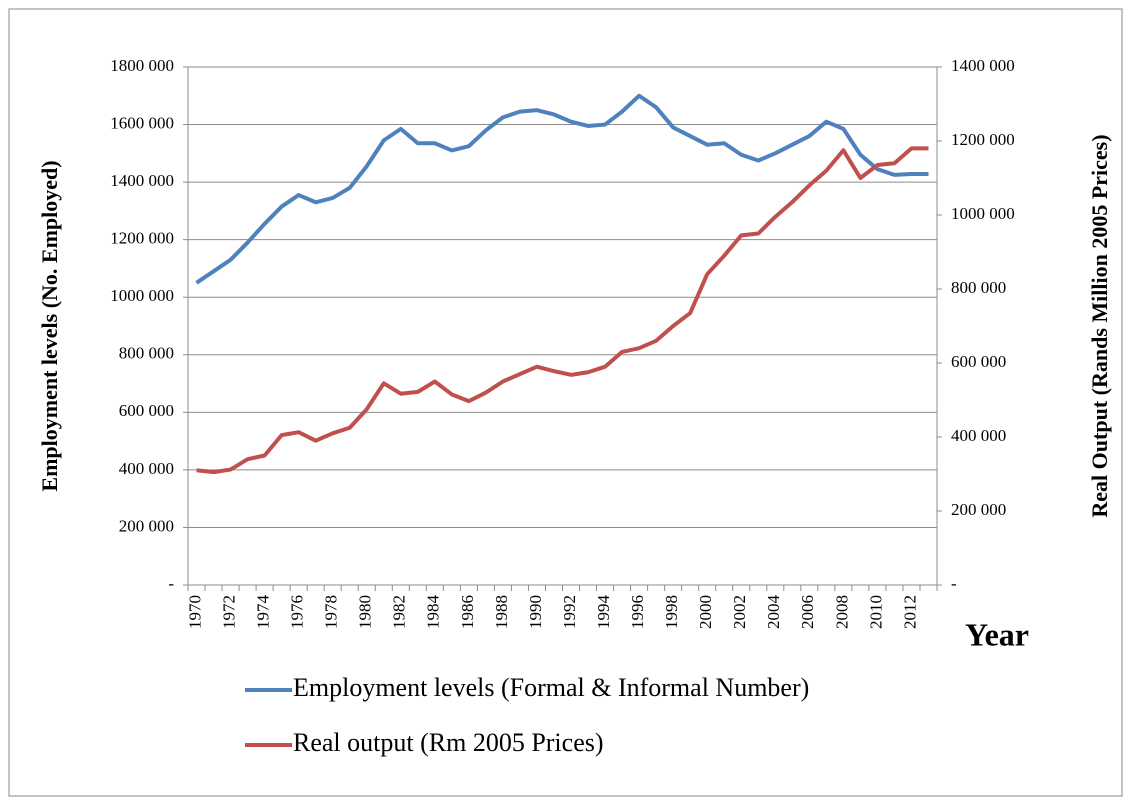 The width and height of the screenshot is (1132, 805). What do you see at coordinates (569, 612) in the screenshot?
I see `x-tick-label: 1992` at bounding box center [569, 612].